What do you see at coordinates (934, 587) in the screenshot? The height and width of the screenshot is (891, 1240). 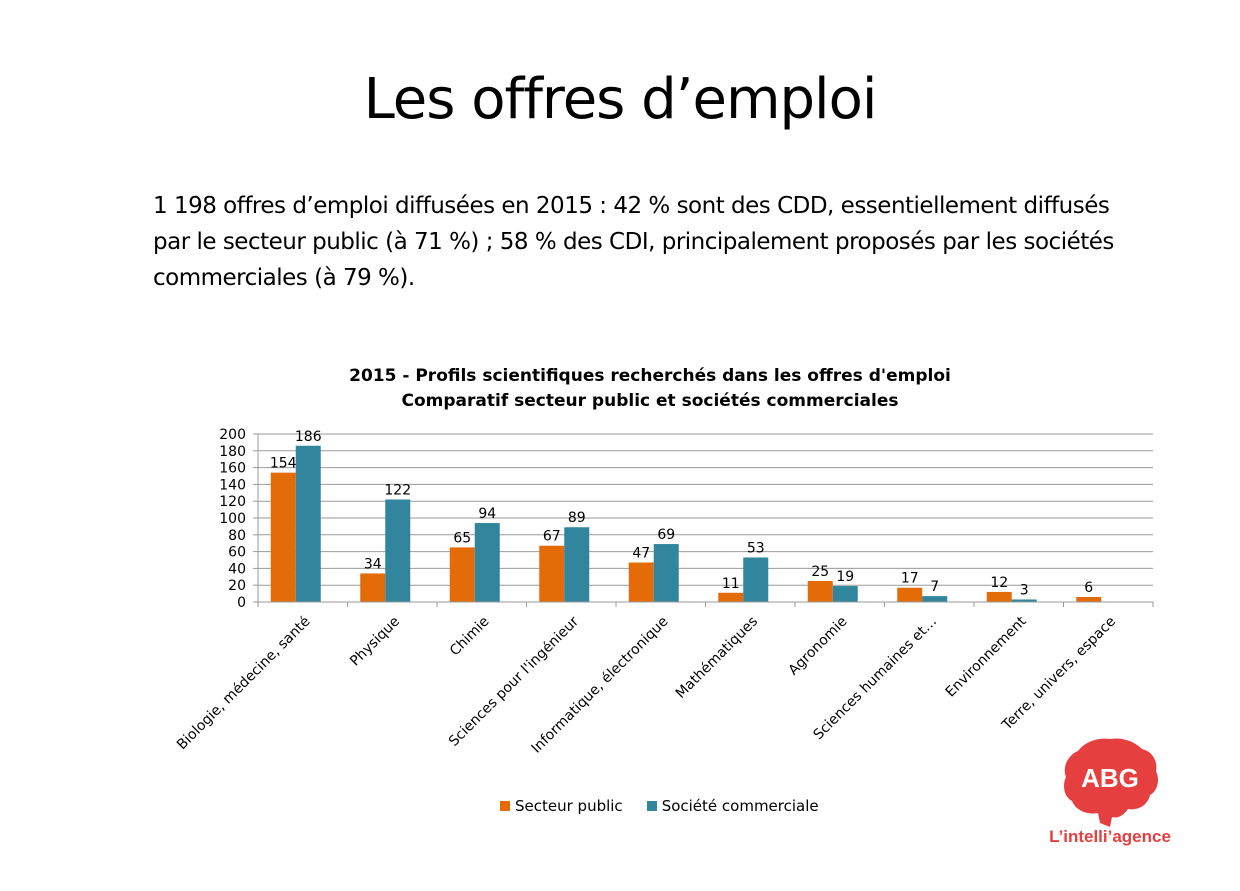 I see `data-label: 7` at bounding box center [934, 587].